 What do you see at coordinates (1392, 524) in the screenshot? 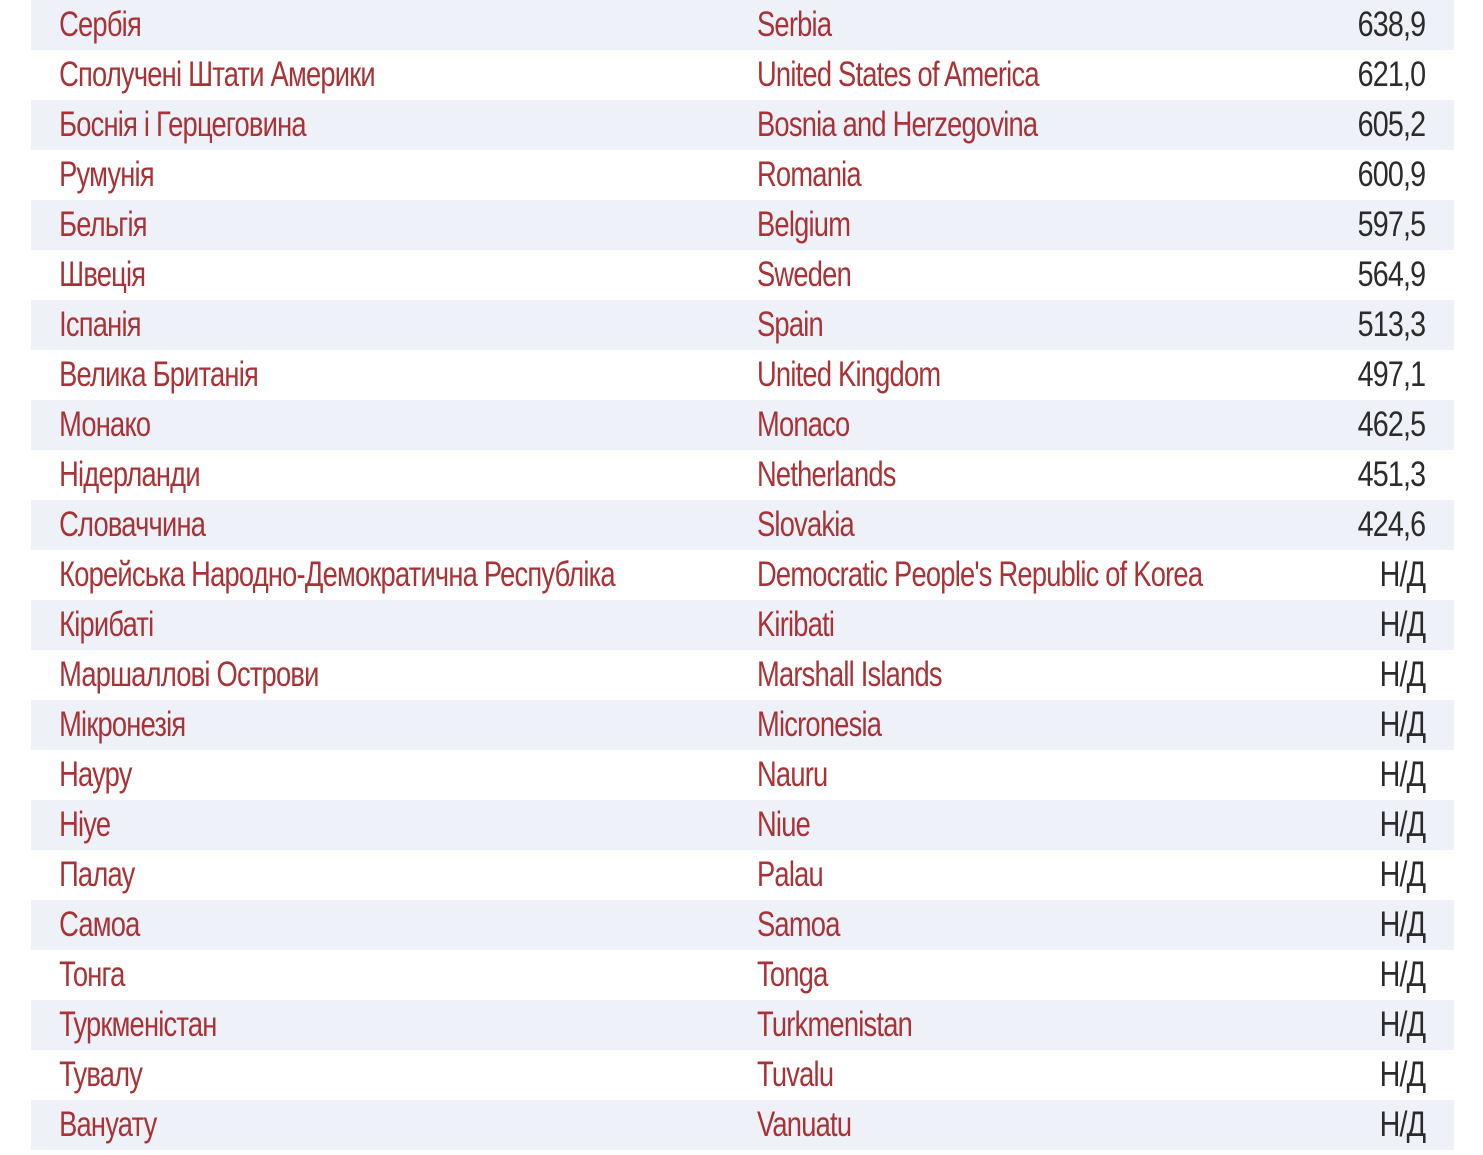
I see `country-value: 424,6` at bounding box center [1392, 524].